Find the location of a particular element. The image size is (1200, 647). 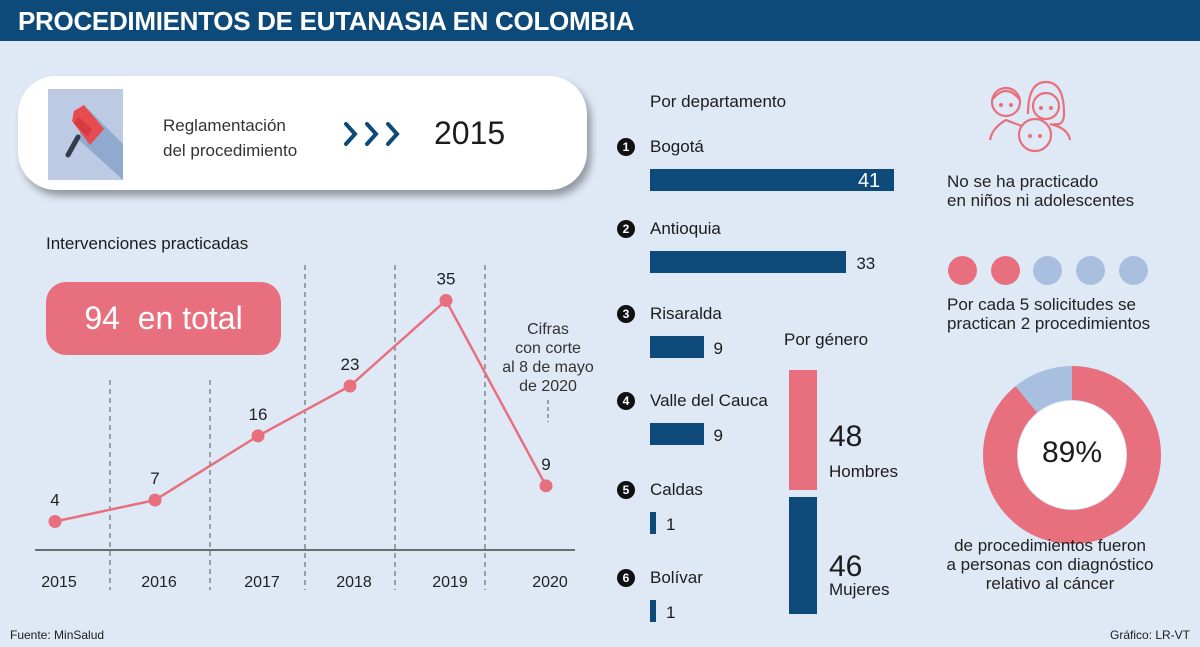

family-icon is located at coordinates (1030, 116).